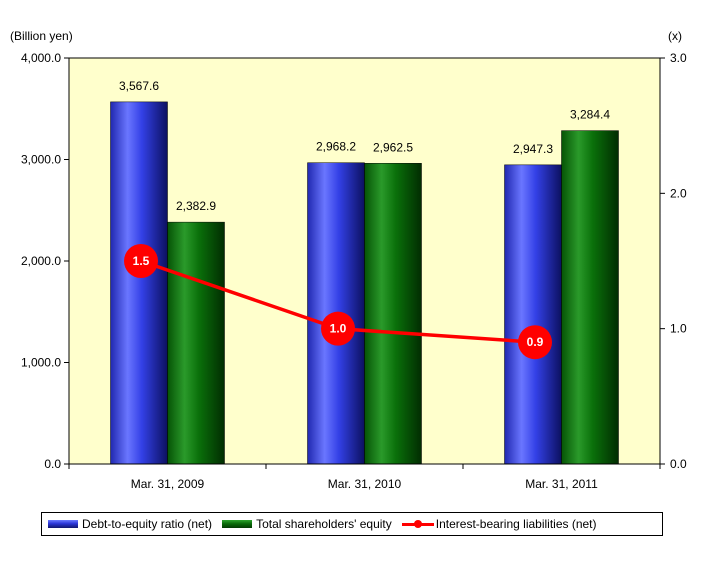 This screenshot has height=569, width=704. Describe the element at coordinates (533, 149) in the screenshot. I see `bar-data-label: 2,947.3` at that location.